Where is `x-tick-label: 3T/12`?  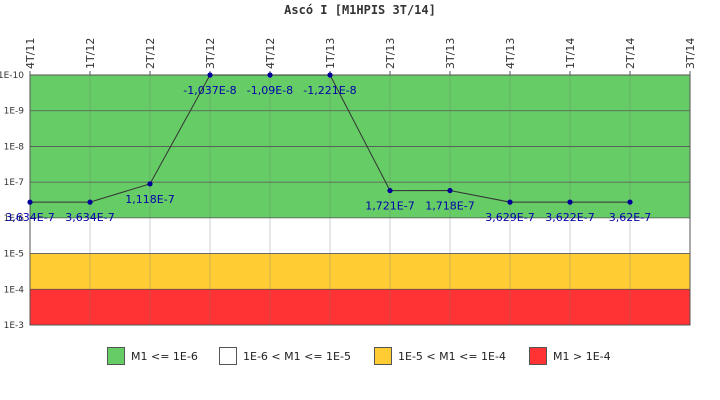
x-tick-label: 3T/12 is located at coordinates (210, 53).